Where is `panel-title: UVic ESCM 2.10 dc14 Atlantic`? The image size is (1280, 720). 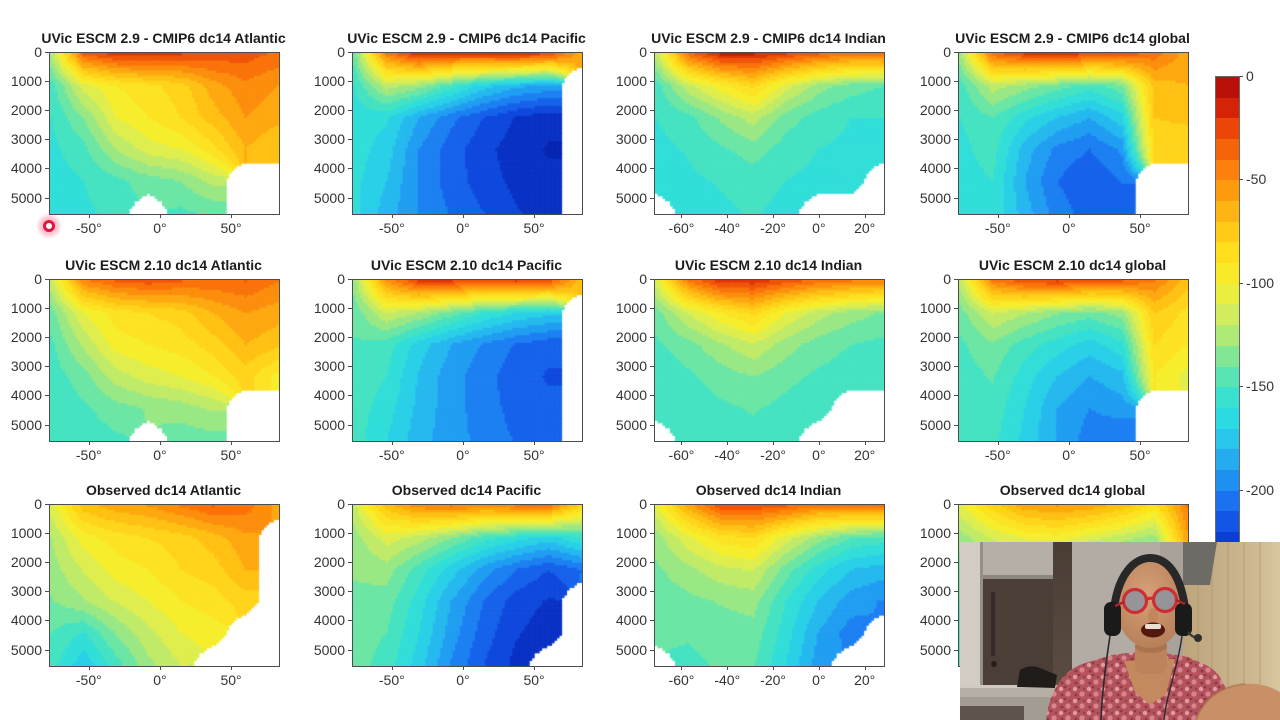 panel-title: UVic ESCM 2.10 dc14 Atlantic is located at coordinates (163, 265).